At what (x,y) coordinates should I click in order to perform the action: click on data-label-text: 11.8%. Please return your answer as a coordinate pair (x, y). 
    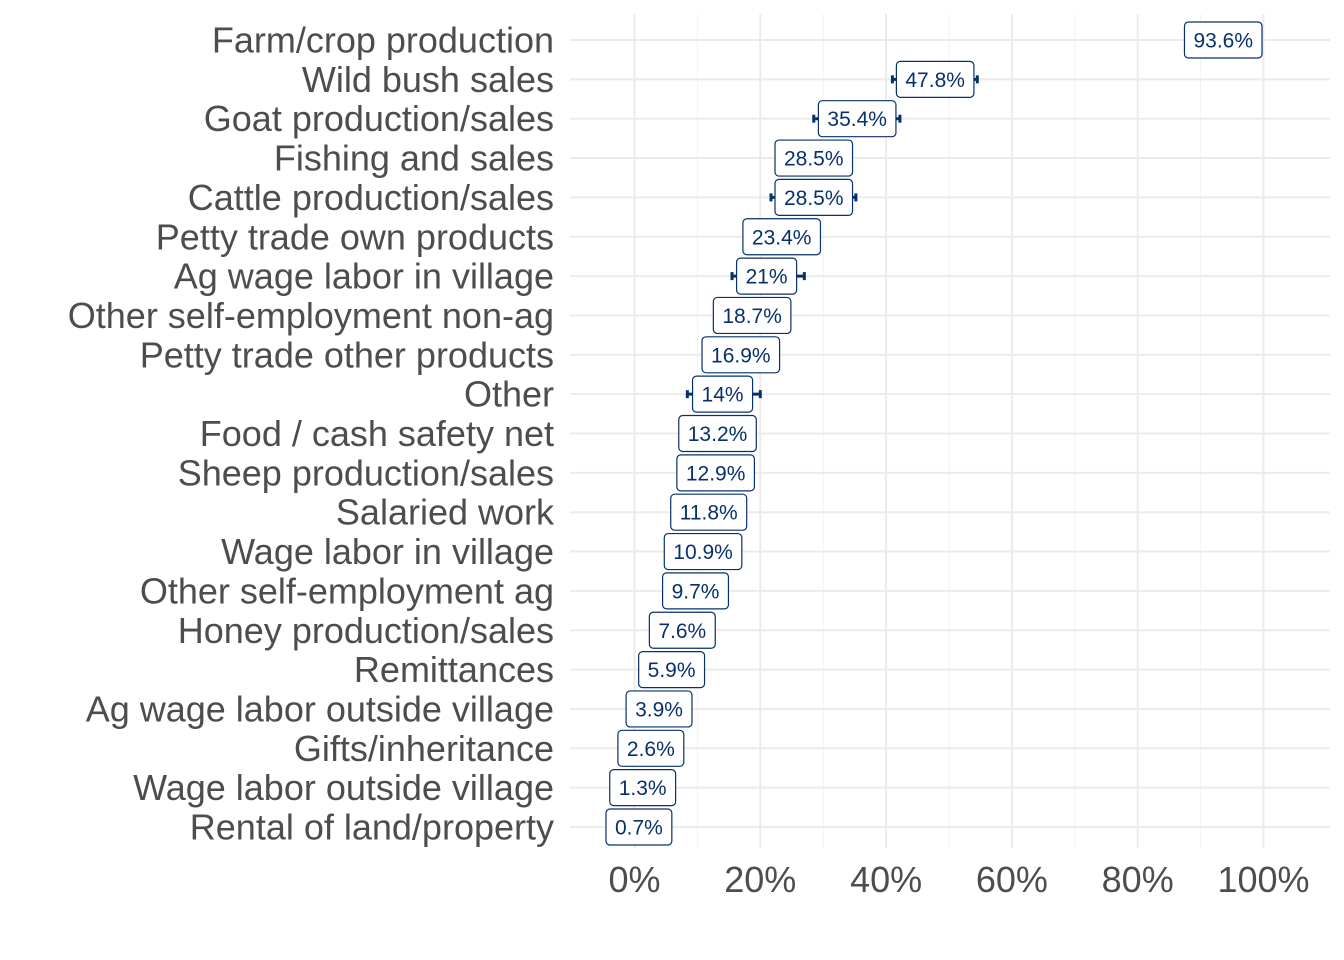
    Looking at the image, I should click on (709, 513).